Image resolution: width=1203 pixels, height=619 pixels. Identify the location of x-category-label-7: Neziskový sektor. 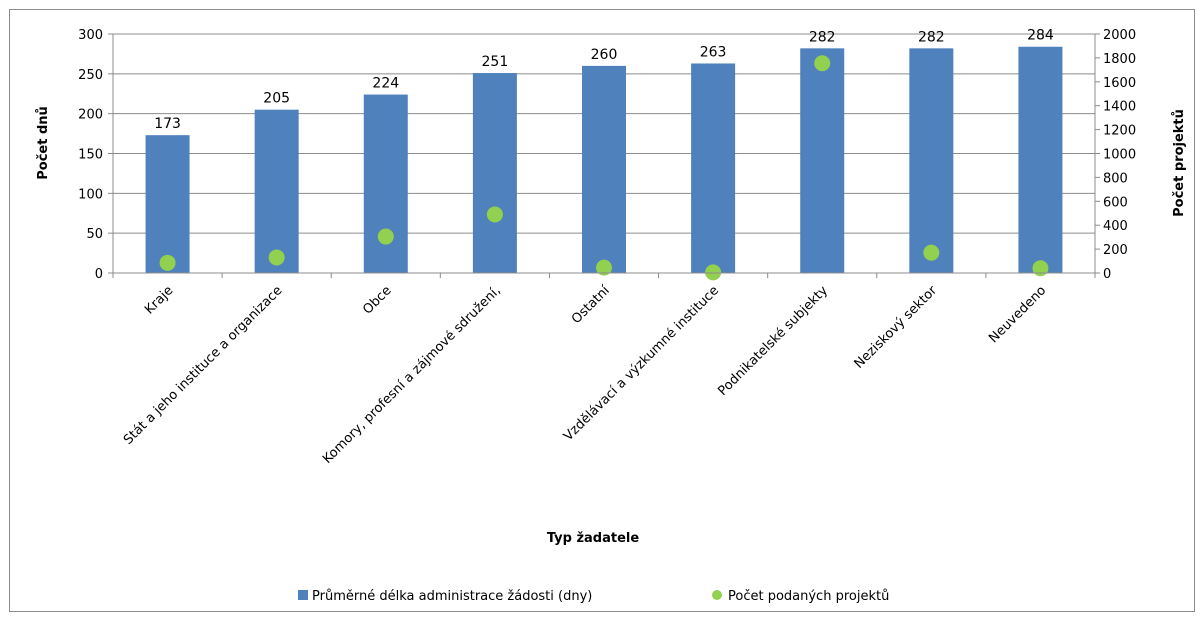
(896, 327).